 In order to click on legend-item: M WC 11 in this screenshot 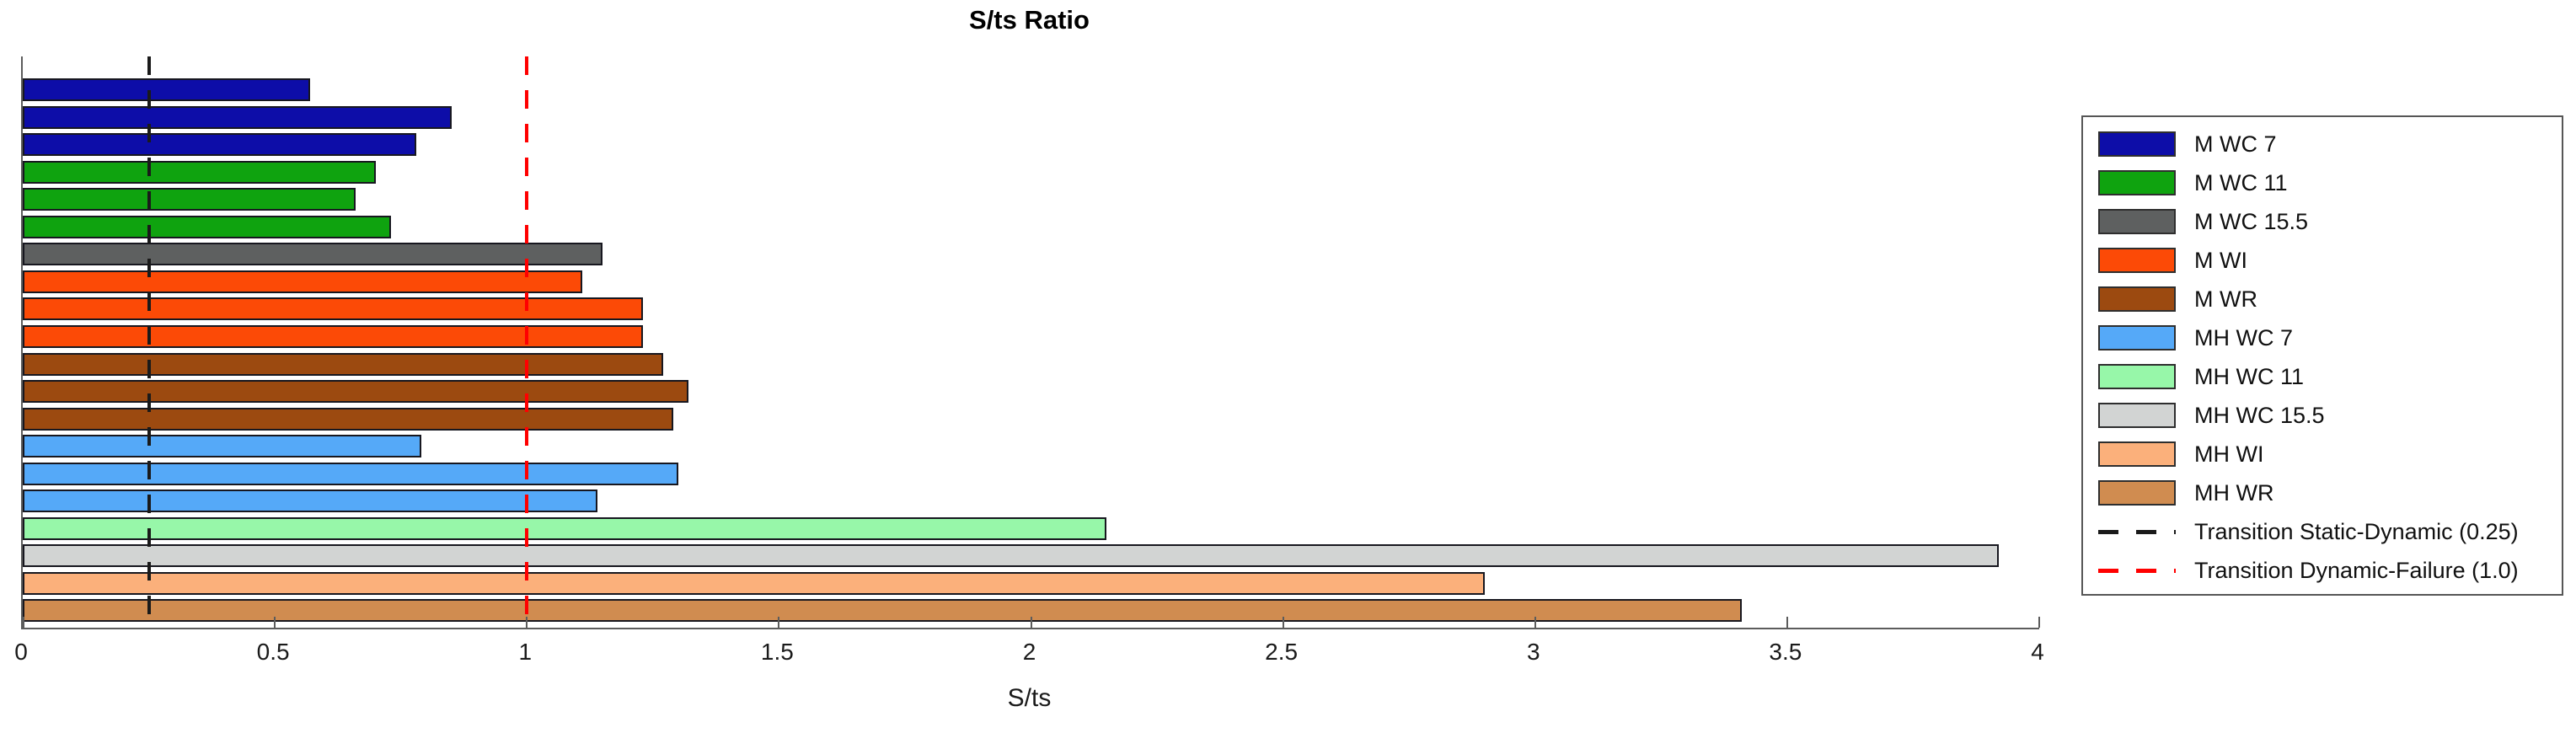, I will do `click(2330, 182)`.